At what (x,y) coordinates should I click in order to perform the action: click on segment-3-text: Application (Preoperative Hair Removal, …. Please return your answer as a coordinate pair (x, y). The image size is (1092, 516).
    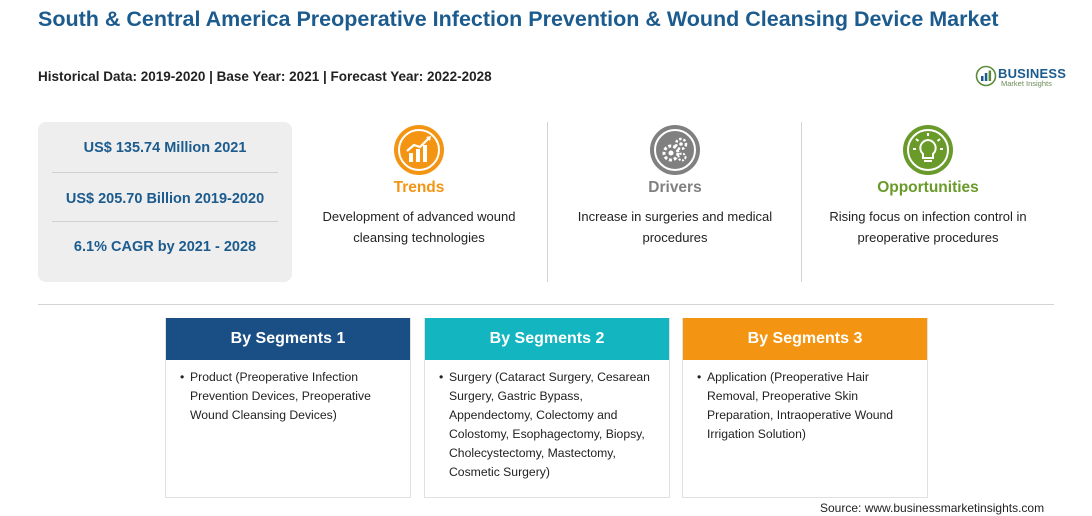
    Looking at the image, I should click on (800, 405).